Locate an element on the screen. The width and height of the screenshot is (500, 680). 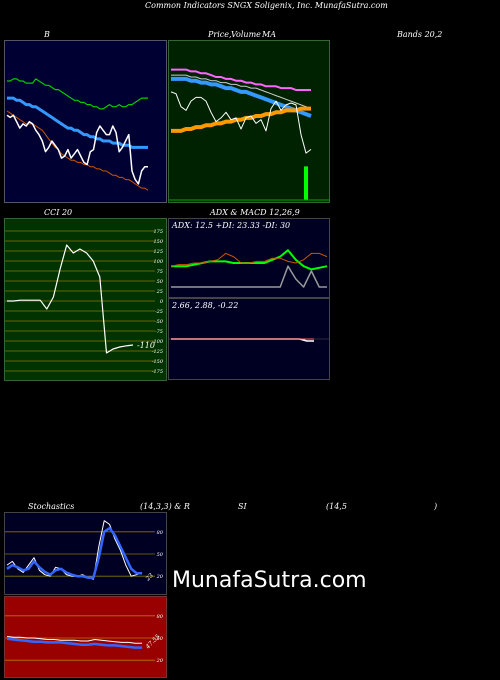
stoch-title: Stochastics is located at coordinates (51, 506).